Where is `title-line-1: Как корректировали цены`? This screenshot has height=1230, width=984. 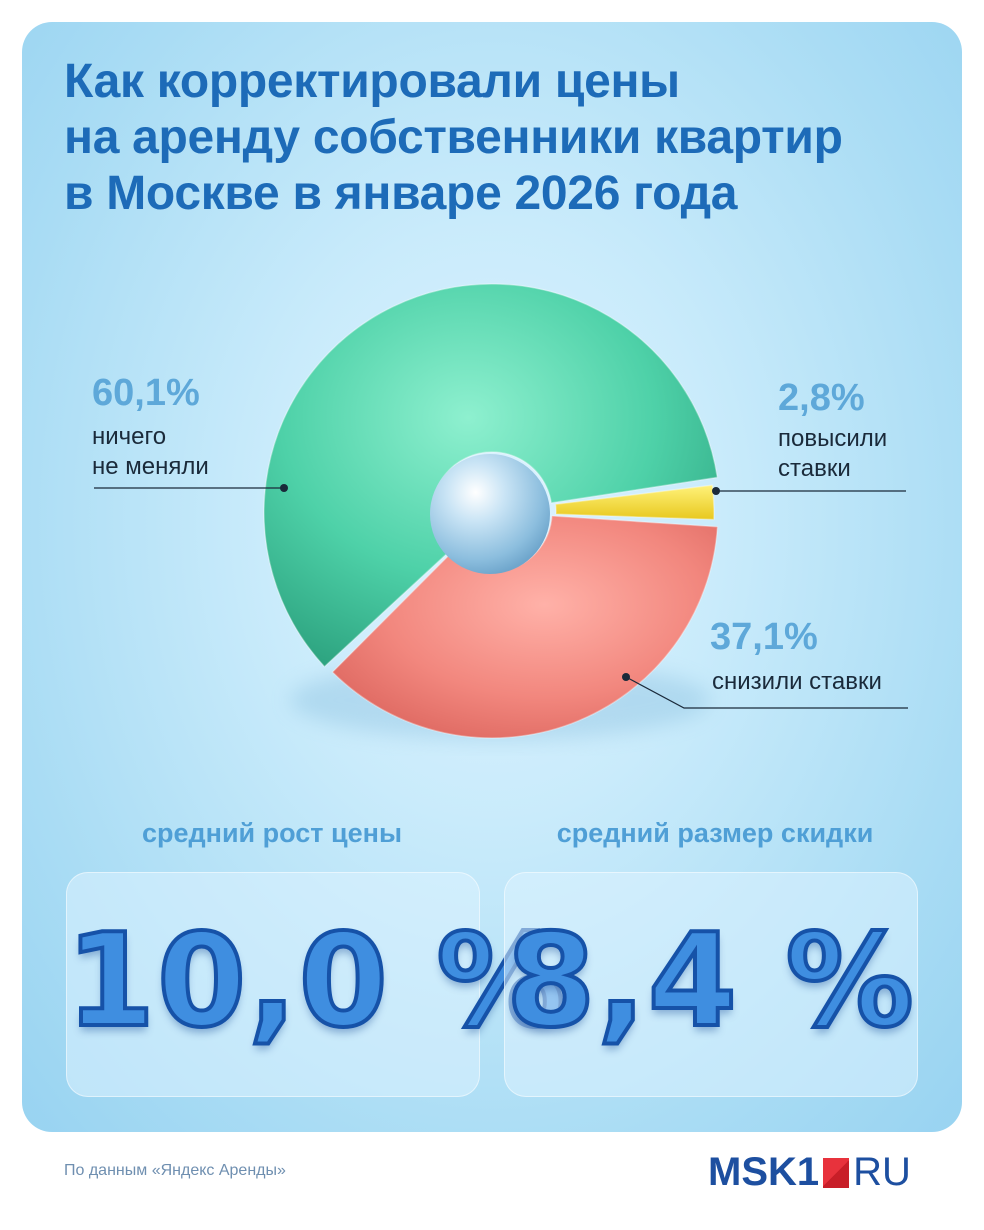
title-line-1: Как корректировали цены is located at coordinates (372, 81).